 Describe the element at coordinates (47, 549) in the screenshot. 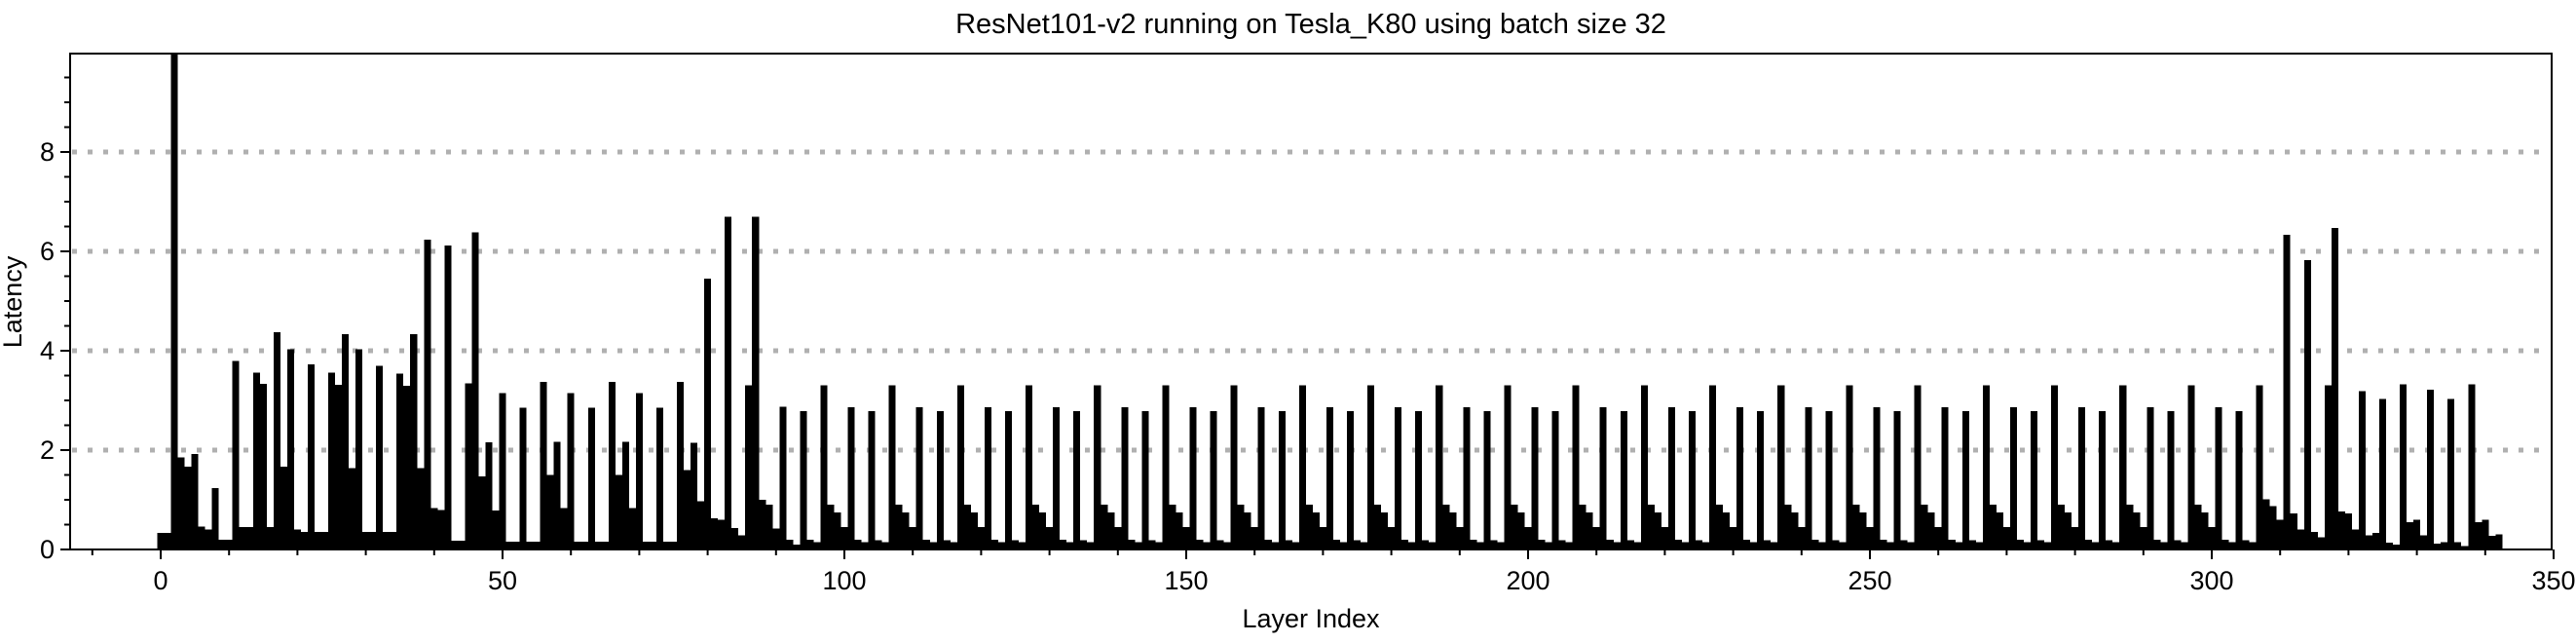

I see `y-tick-label-0: 0` at that location.